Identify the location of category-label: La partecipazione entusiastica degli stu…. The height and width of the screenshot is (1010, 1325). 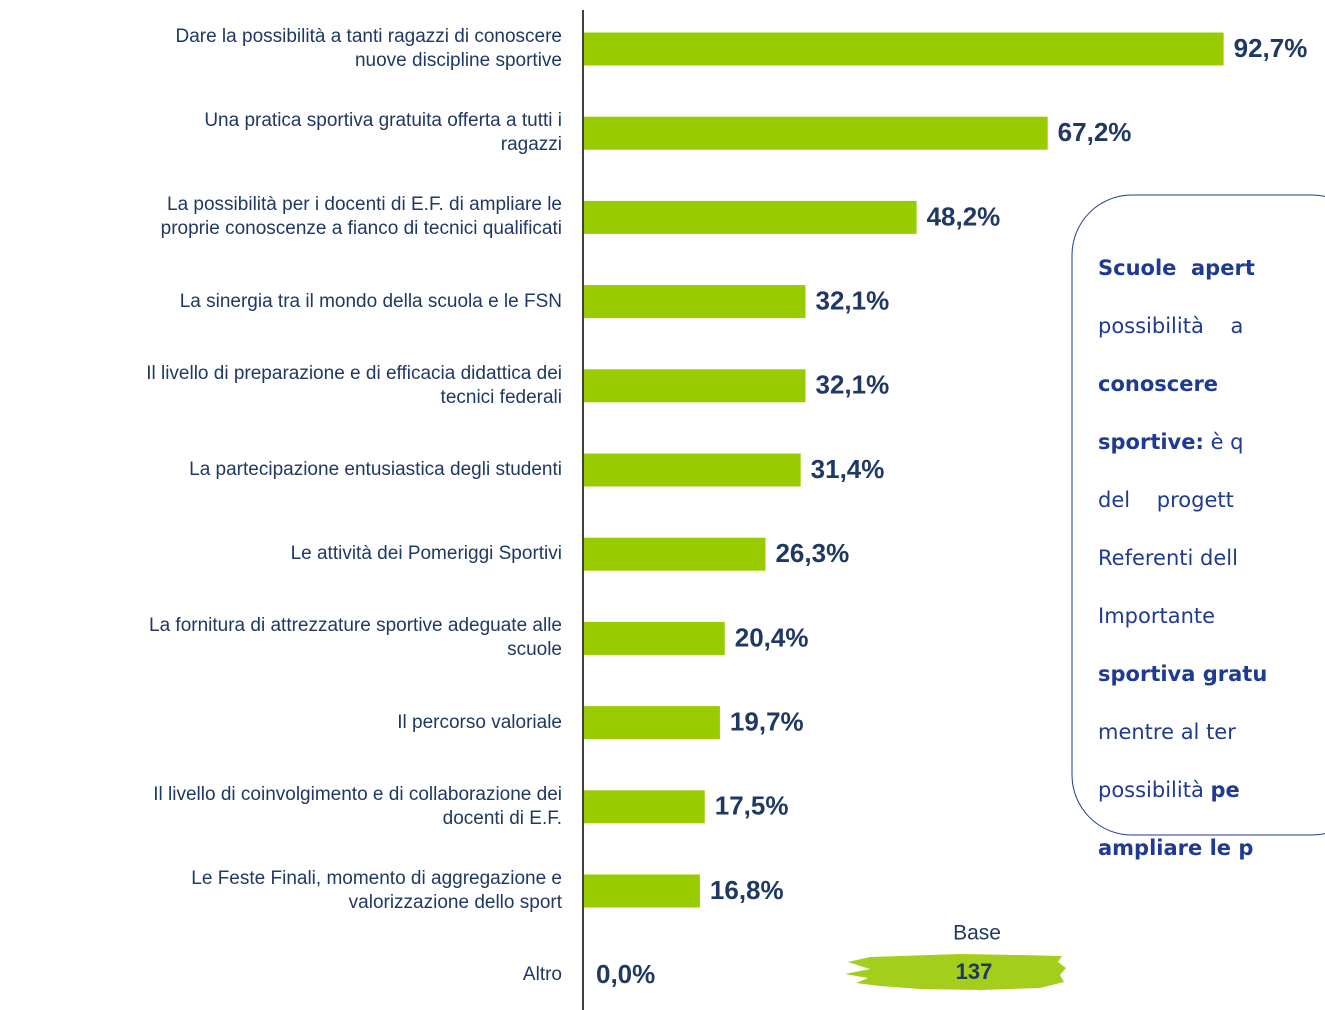
(375, 469).